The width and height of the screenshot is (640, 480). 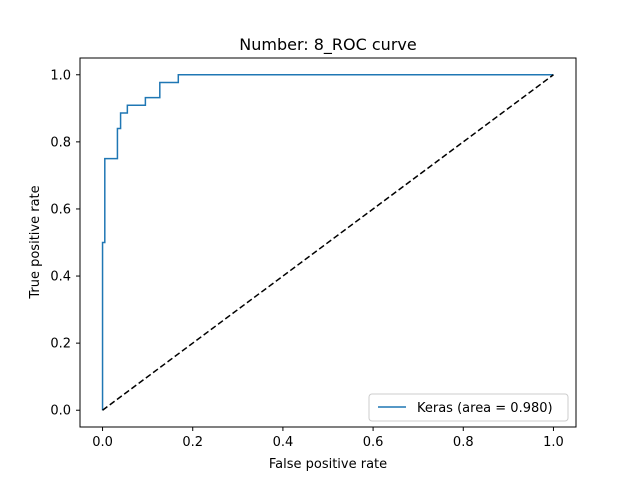 I want to click on y-axis-ticks: 0.0 0.2 0.4 0.6 0.8 1.0, so click(x=65, y=243).